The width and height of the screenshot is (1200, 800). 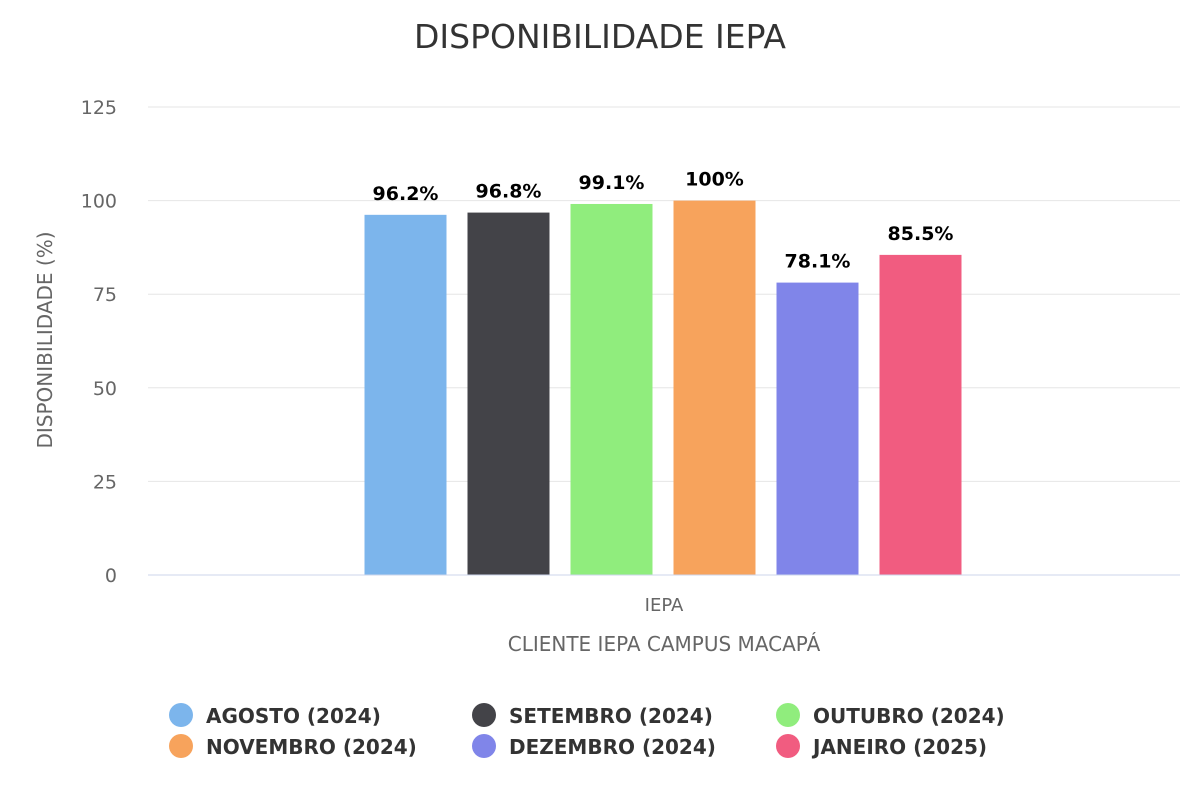 What do you see at coordinates (899, 747) in the screenshot?
I see `legend-label: JANEIRO (2025)` at bounding box center [899, 747].